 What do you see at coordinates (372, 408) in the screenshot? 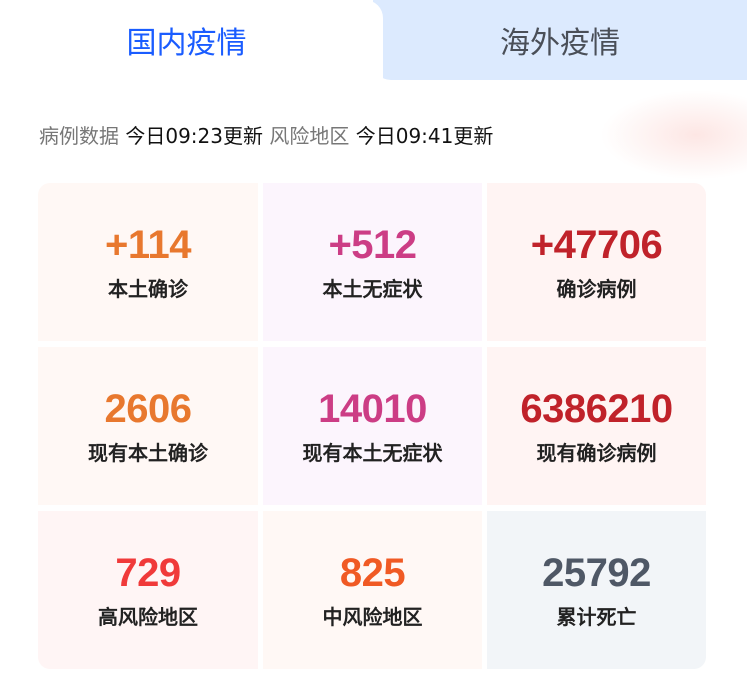
I see `stat-value: 14010` at bounding box center [372, 408].